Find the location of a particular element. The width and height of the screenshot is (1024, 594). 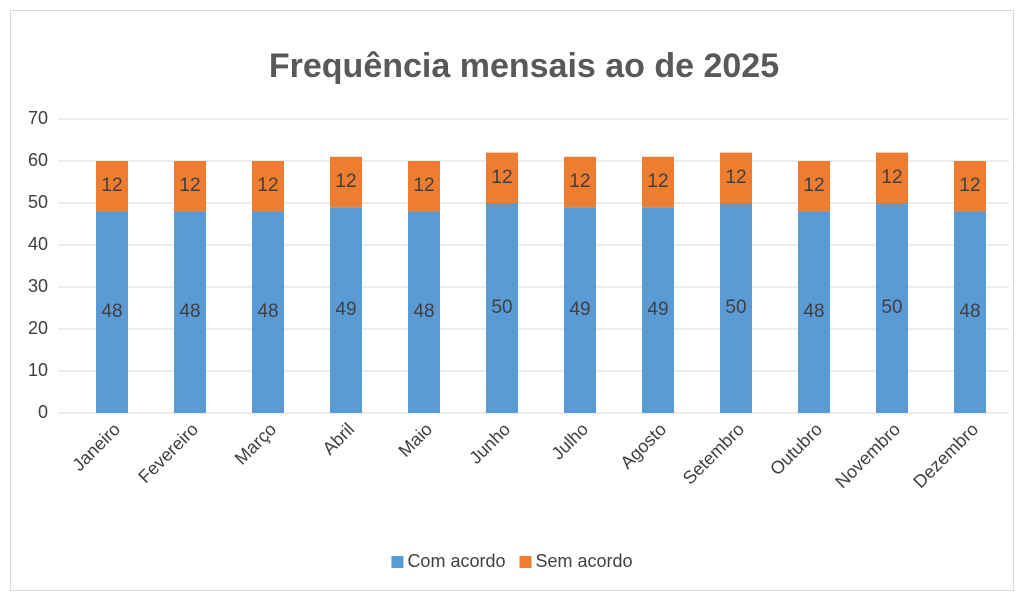

legend-label: Sem acordo is located at coordinates (583, 561).